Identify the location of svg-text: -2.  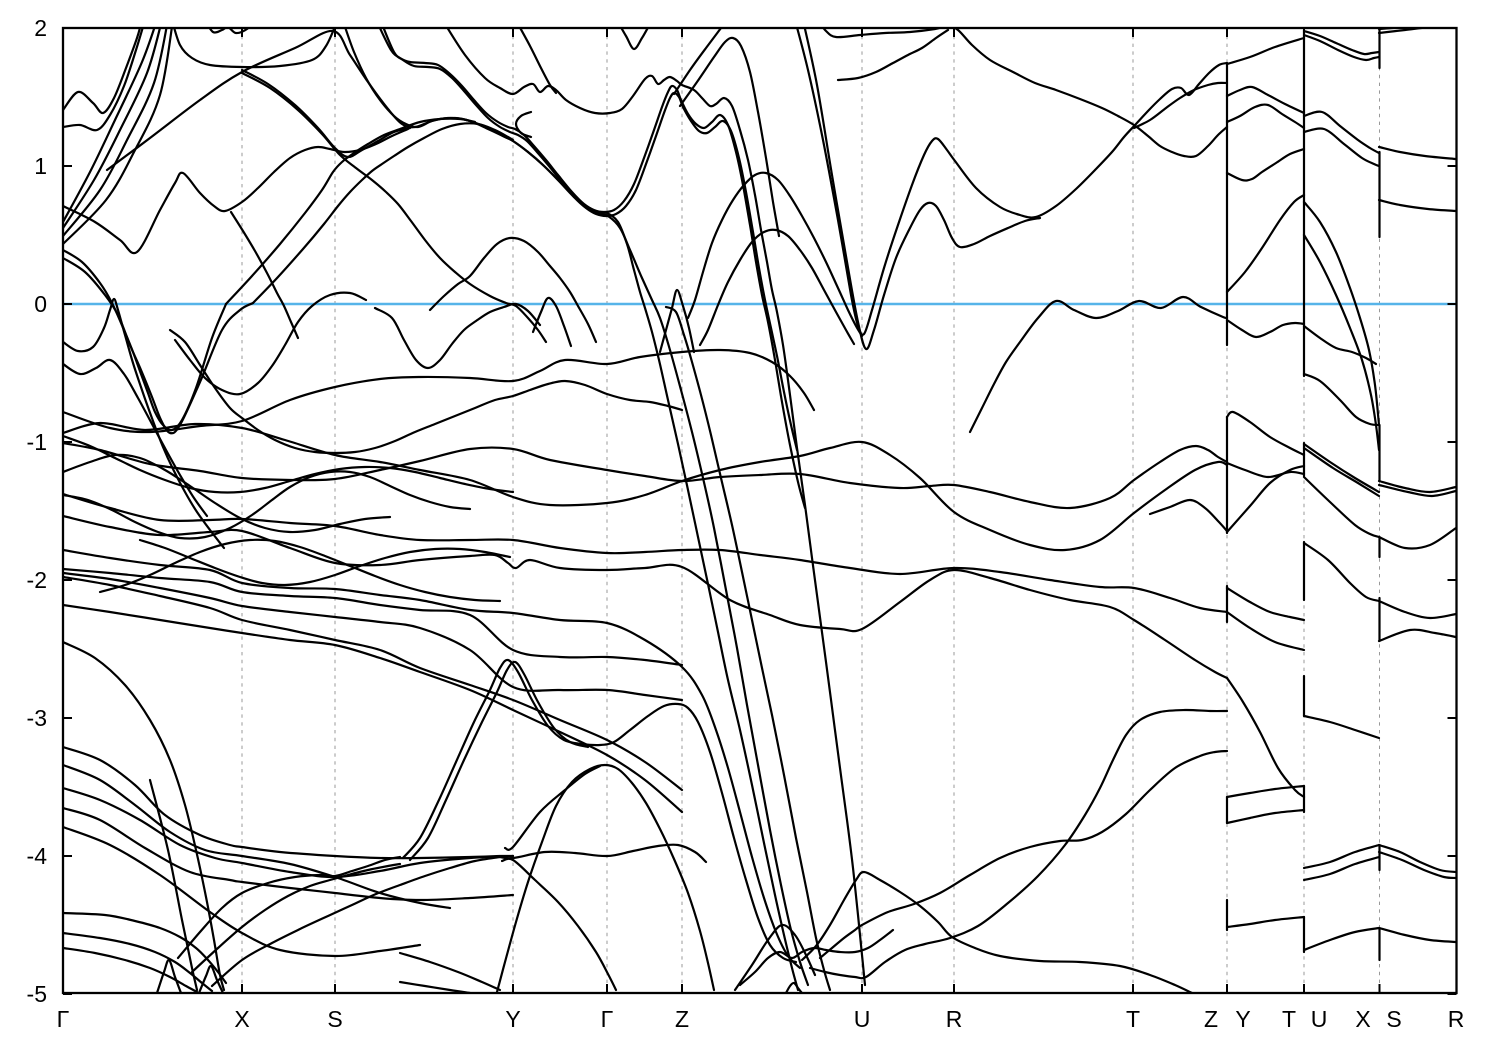
(37, 580).